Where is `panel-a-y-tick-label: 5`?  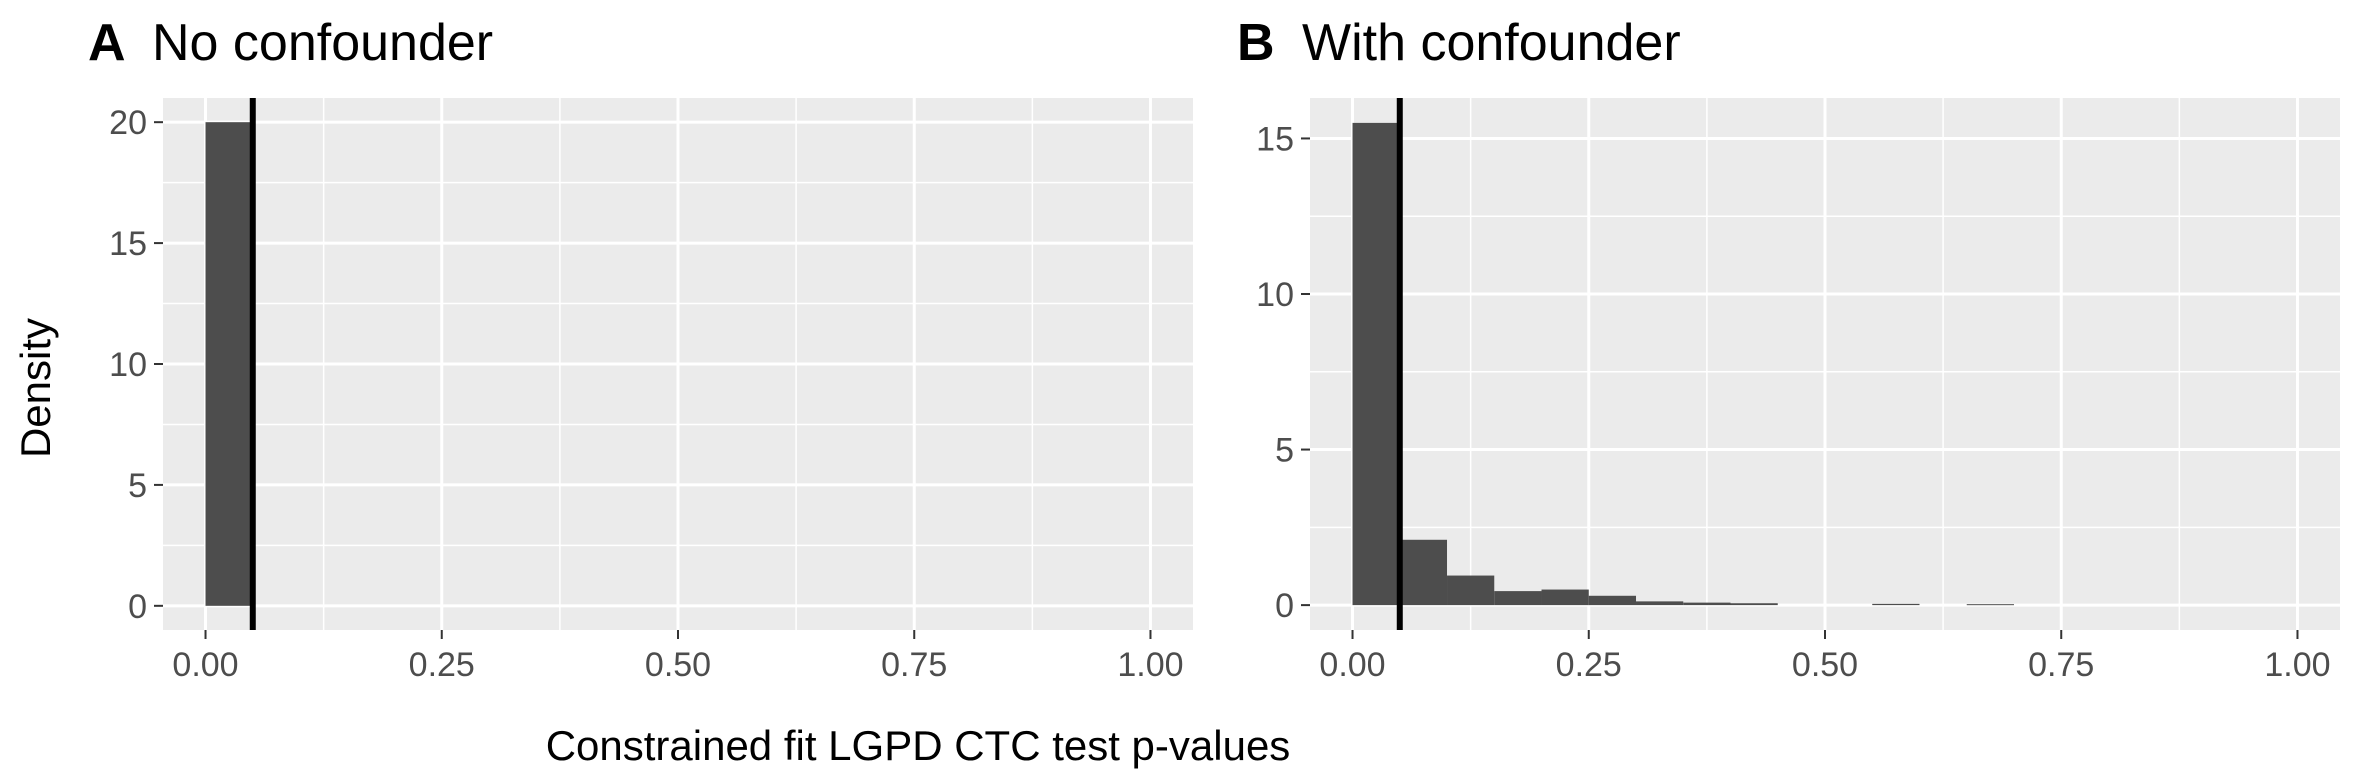 panel-a-y-tick-label: 5 is located at coordinates (137, 486).